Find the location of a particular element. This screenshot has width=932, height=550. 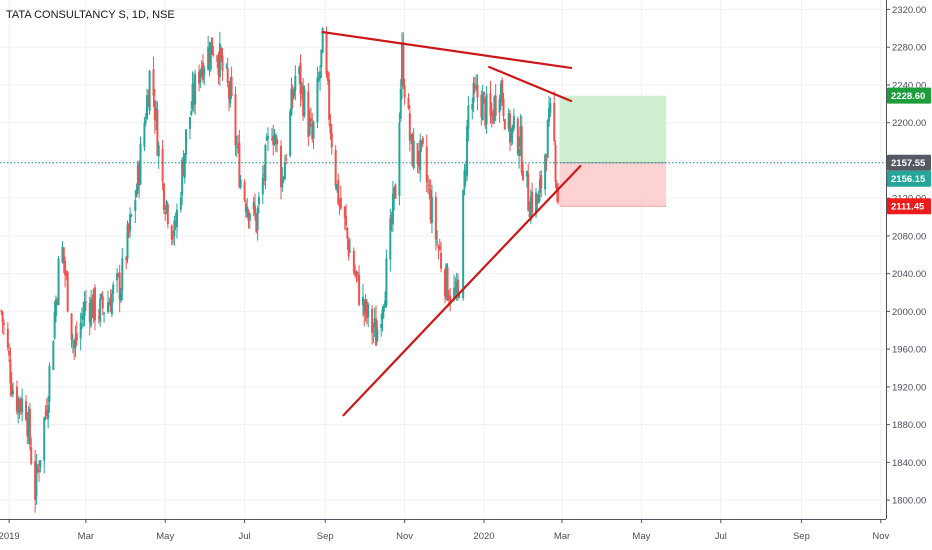

upper-resistance-2-trendline is located at coordinates (530, 84).